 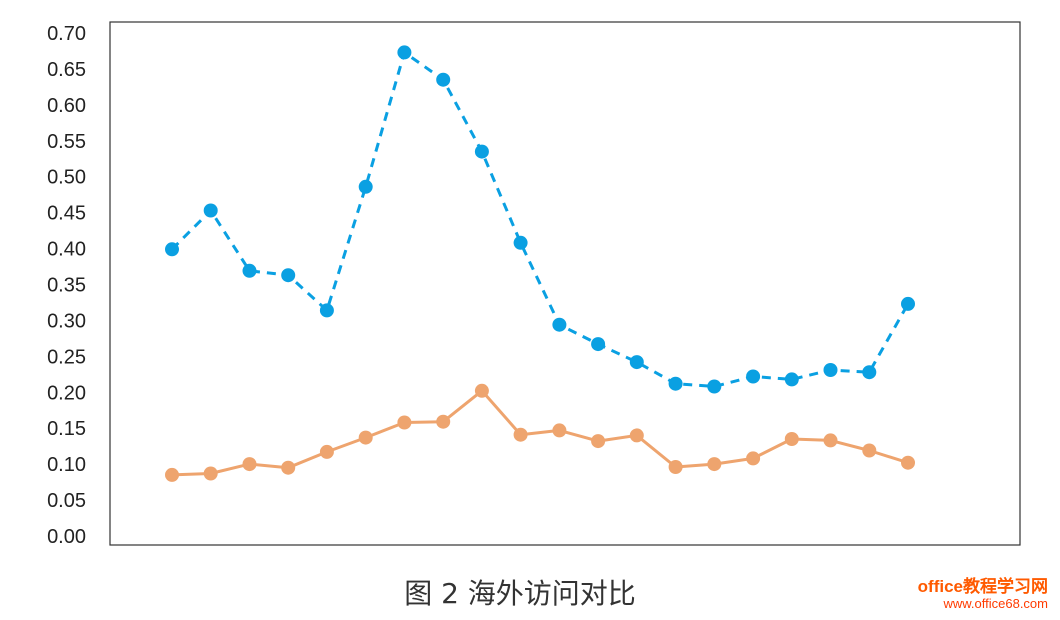 I want to click on figure-caption: 图 2 海外访问对比, so click(x=520, y=593).